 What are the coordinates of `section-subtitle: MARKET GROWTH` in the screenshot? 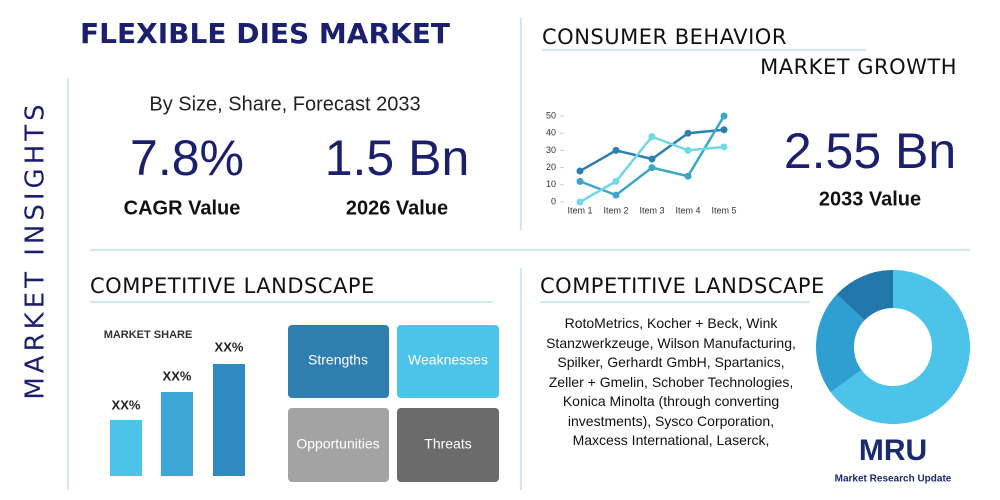 It's located at (858, 67).